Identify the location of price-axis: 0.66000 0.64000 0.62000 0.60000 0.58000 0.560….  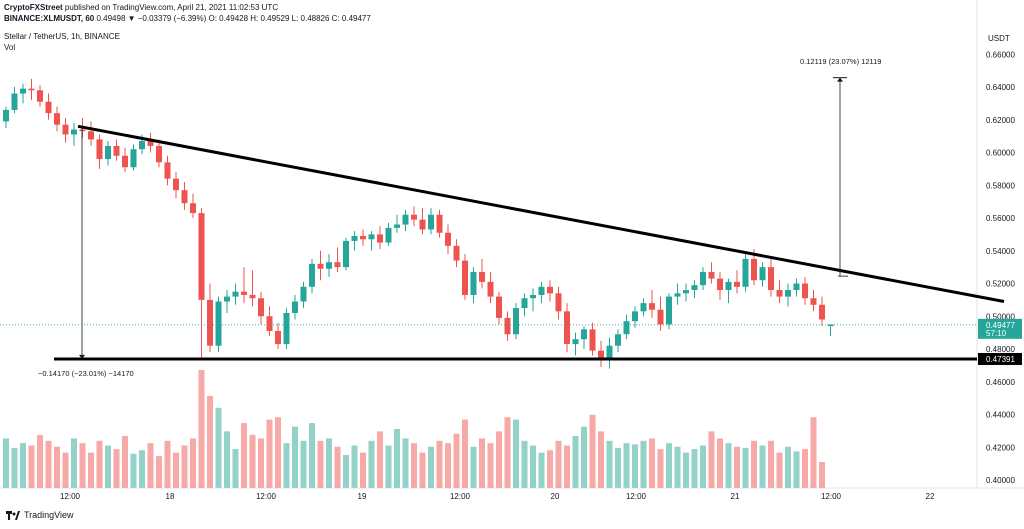
(1000, 267).